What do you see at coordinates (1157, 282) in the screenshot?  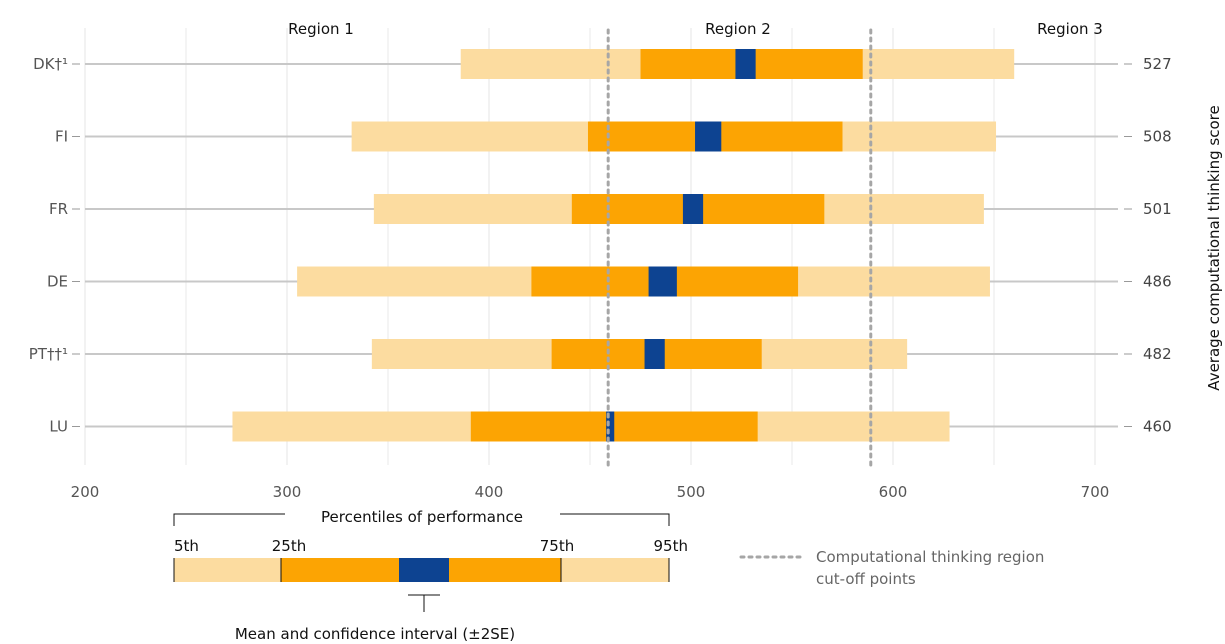 I see `score-label: 486` at bounding box center [1157, 282].